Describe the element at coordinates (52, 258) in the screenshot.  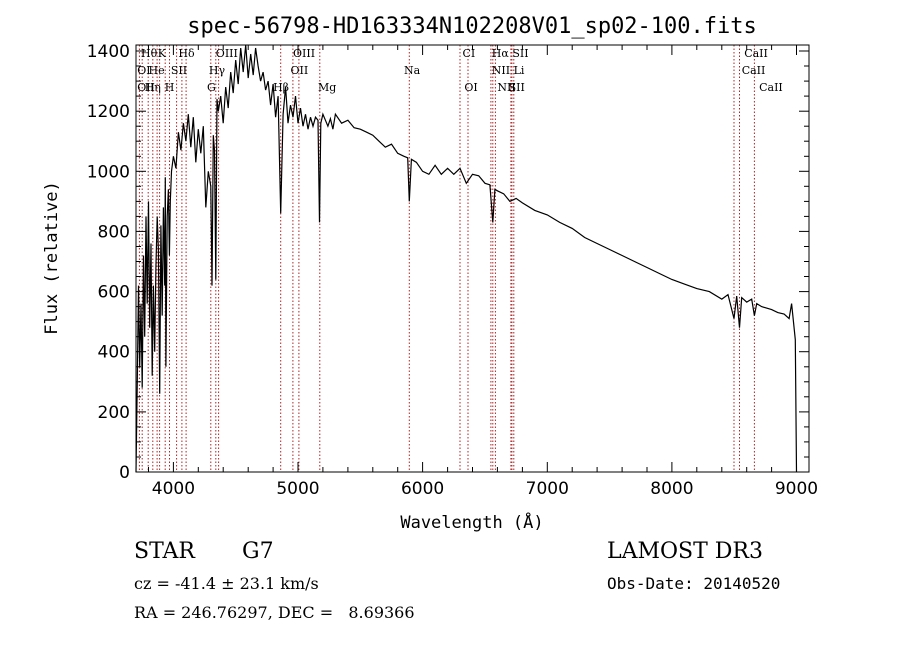
I see `y-axis-label: Flux (relative)` at that location.